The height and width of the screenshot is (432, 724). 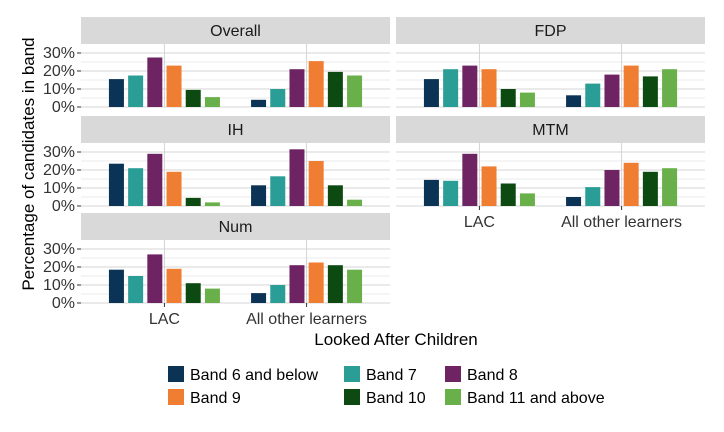 I want to click on legend-item: Band 10, so click(x=385, y=398).